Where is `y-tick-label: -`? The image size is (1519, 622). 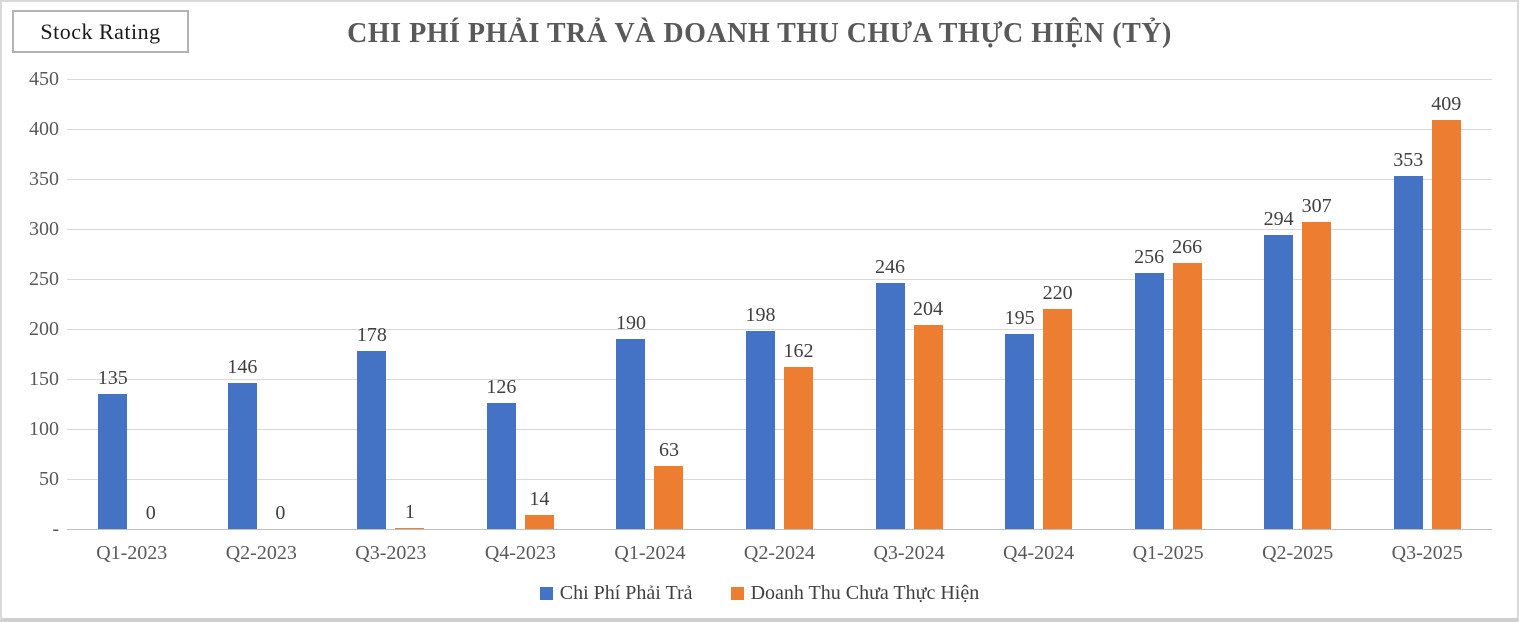
y-tick-label: - is located at coordinates (55, 529).